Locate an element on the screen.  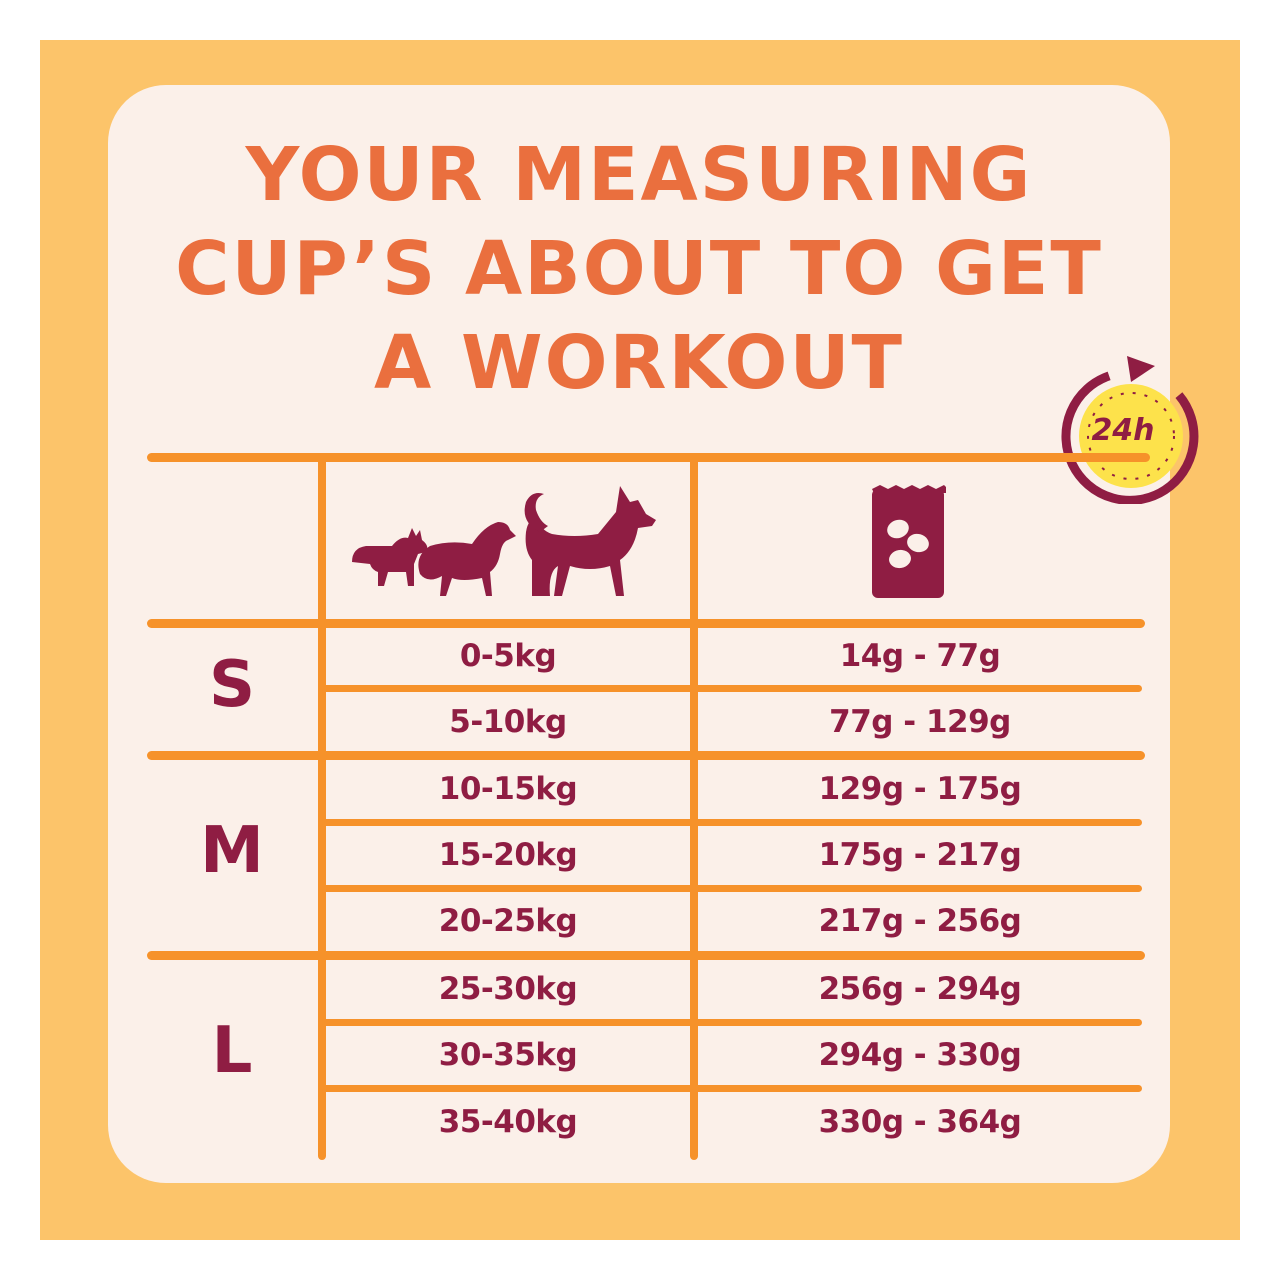
portion-cell: 14g - 77g is located at coordinates (920, 656).